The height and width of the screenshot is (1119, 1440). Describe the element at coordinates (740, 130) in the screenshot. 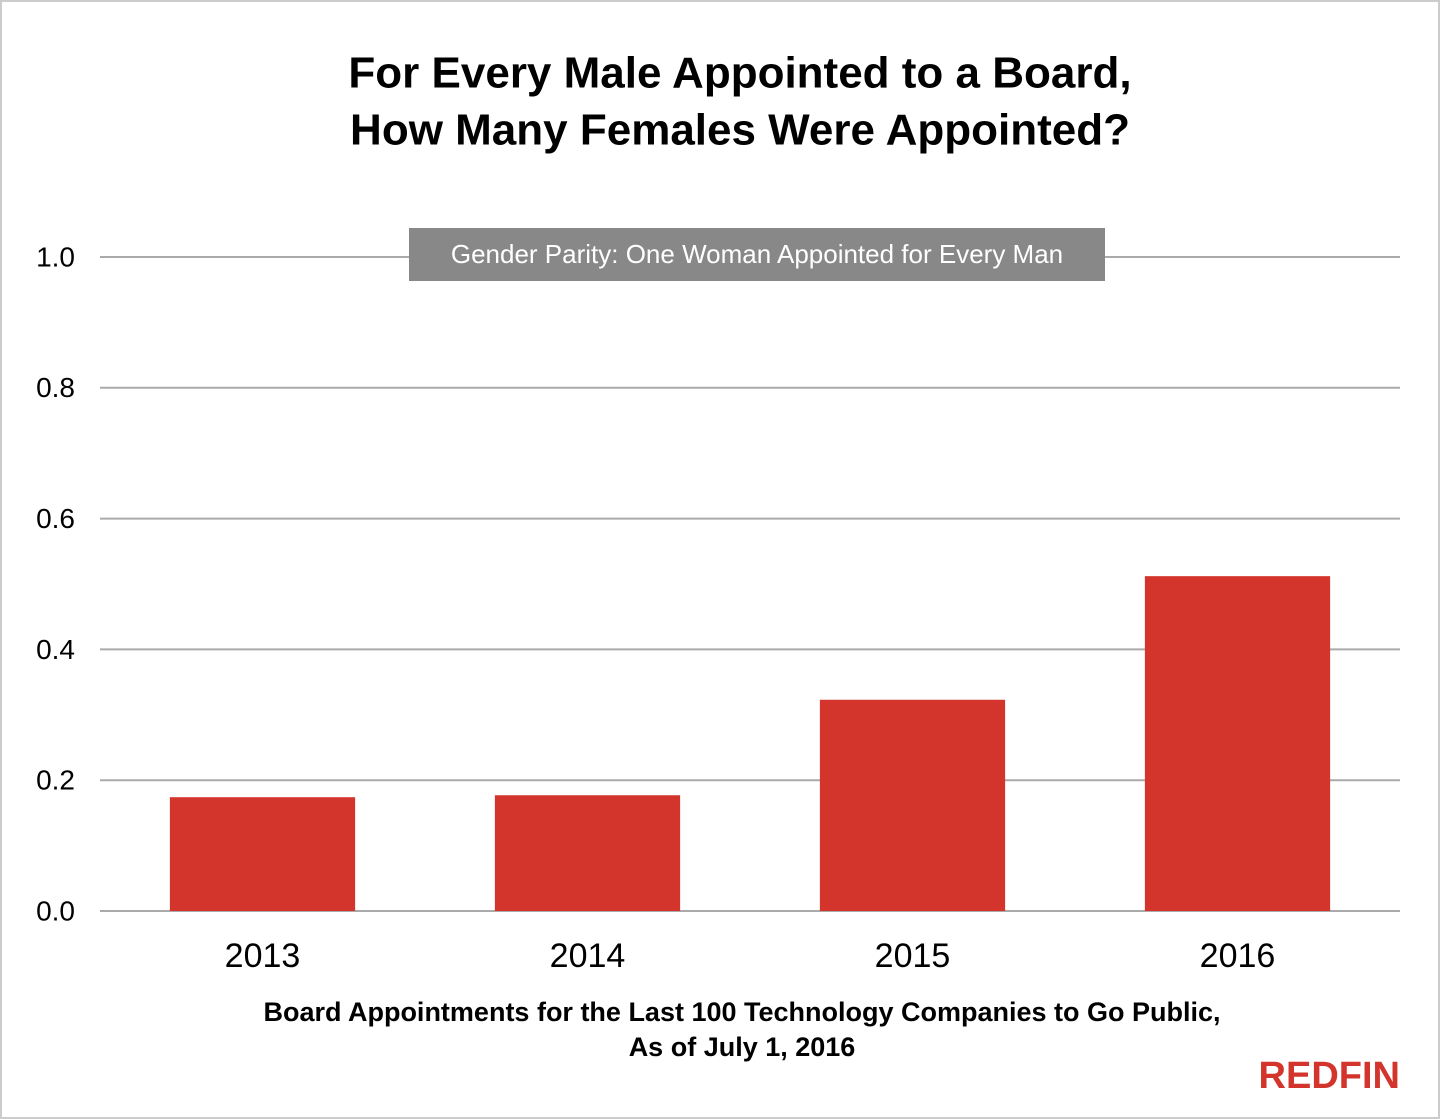

I see `chart-title: How Many Females Were Appointed?` at that location.